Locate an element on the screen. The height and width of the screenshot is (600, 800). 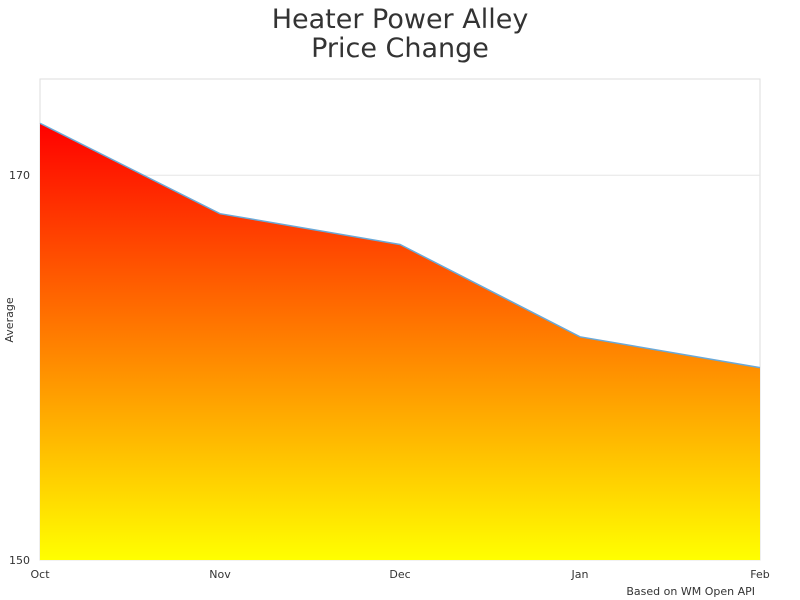
x-tick-label: Oct is located at coordinates (40, 574).